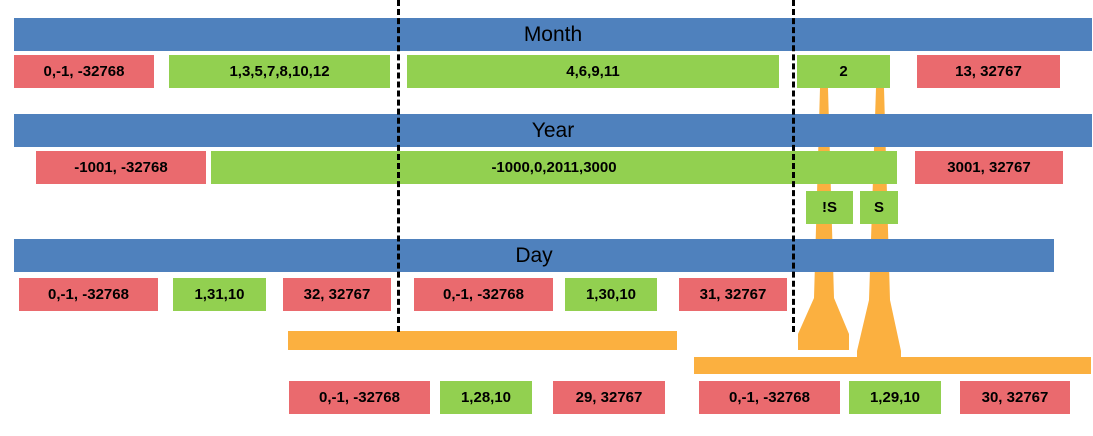 The height and width of the screenshot is (436, 1093). What do you see at coordinates (337, 294) in the screenshot?
I see `day31-invalid-high-box: 32, 32767` at bounding box center [337, 294].